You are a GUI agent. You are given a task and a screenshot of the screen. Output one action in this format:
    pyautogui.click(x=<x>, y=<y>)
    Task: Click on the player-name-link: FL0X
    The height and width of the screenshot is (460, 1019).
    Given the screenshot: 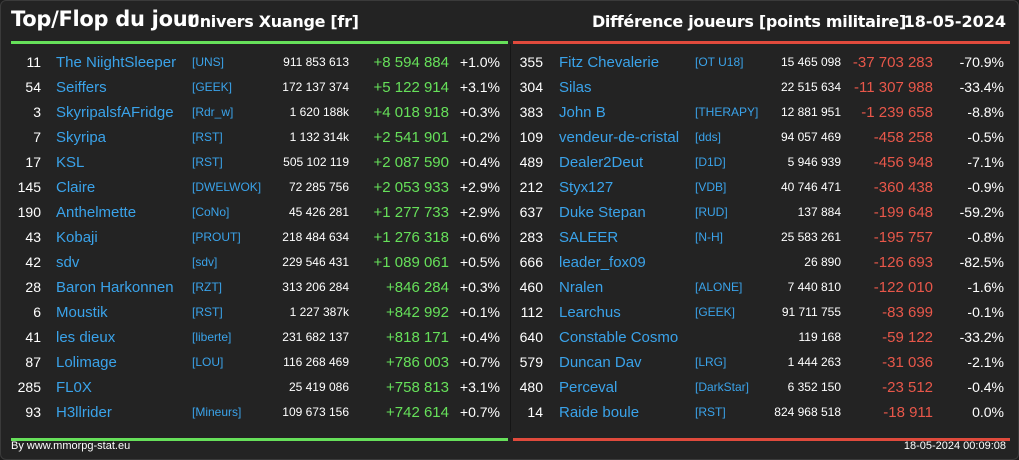 What is the action you would take?
    pyautogui.click(x=74, y=387)
    